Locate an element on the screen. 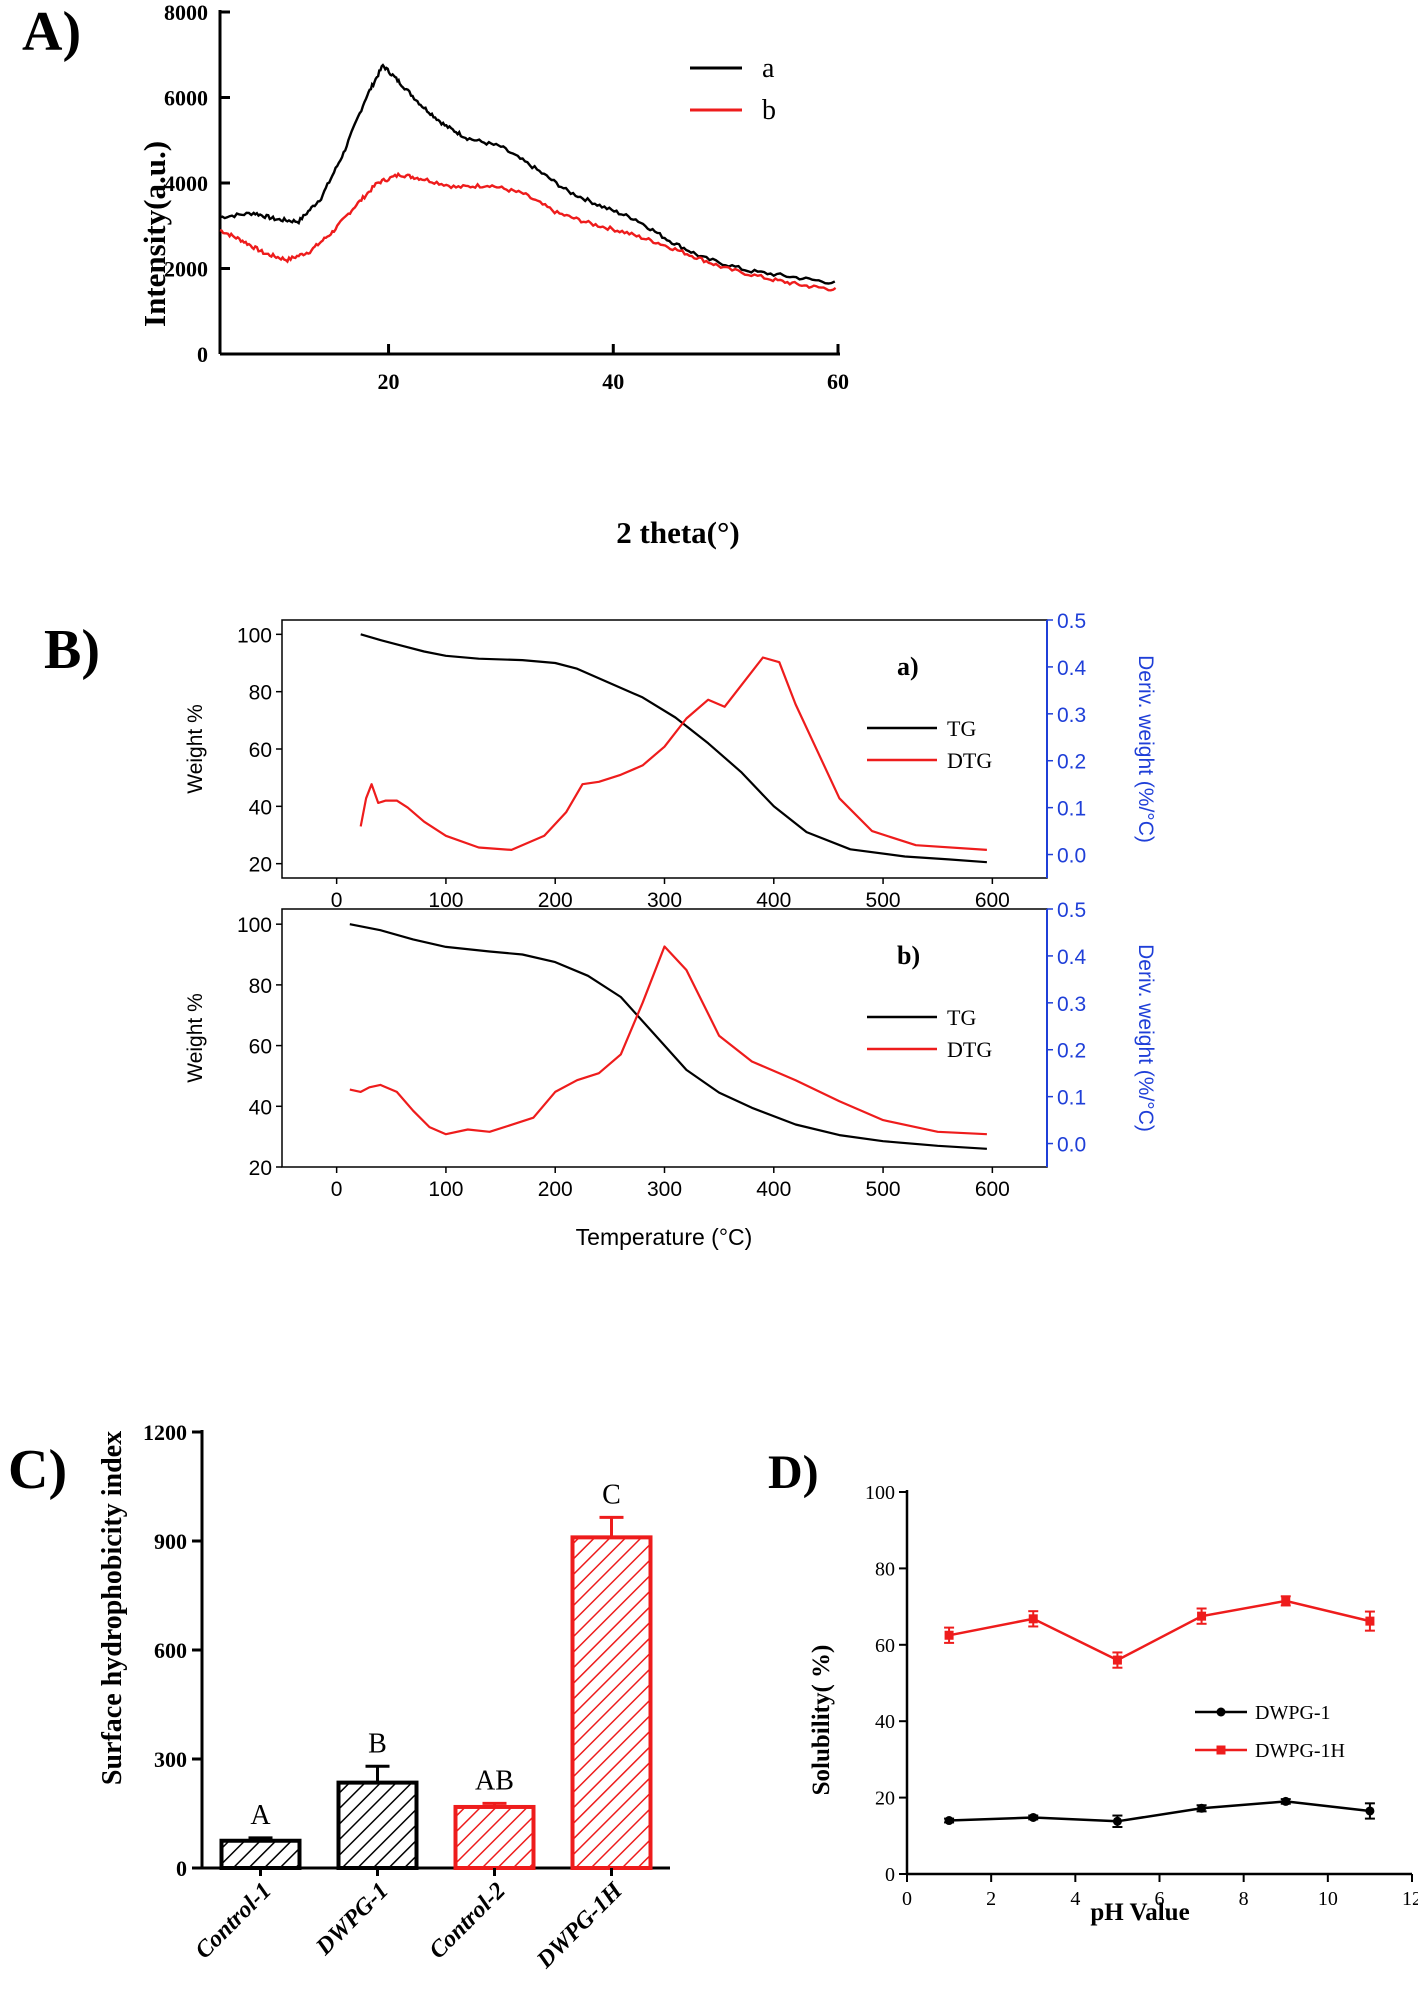 This screenshot has height=2013, width=1418. panel-b-bottom-y2-tick-label: 0.0 is located at coordinates (1071, 1145).